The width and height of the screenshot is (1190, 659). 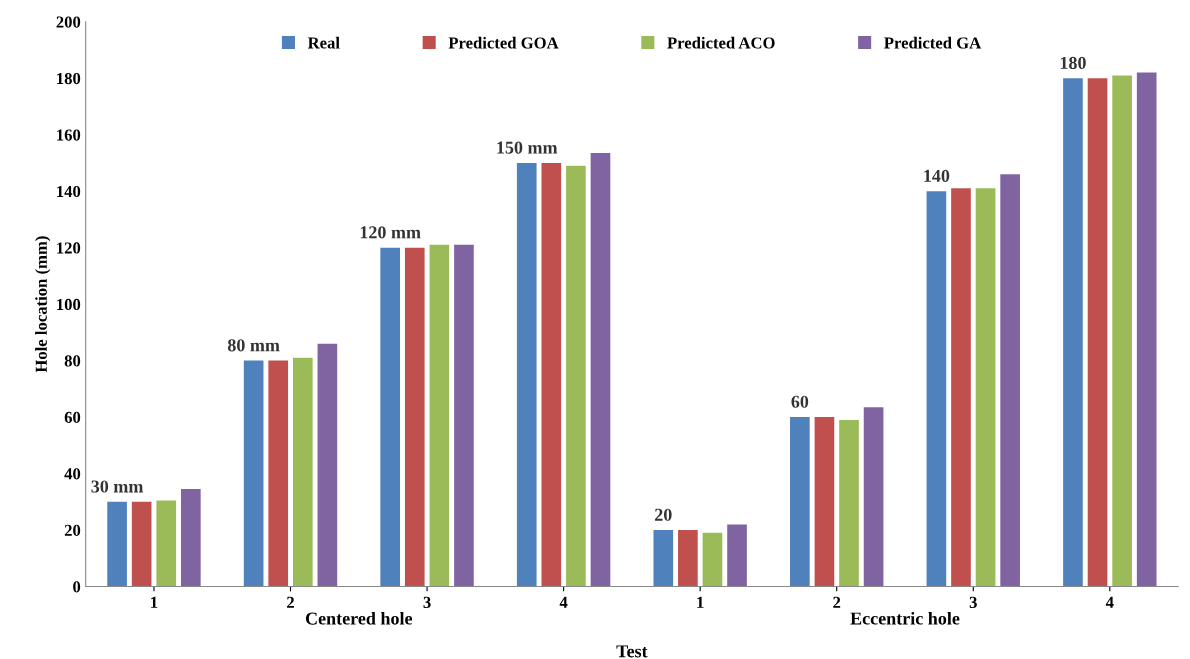 What do you see at coordinates (69, 191) in the screenshot?
I see `y-tick-label: 140` at bounding box center [69, 191].